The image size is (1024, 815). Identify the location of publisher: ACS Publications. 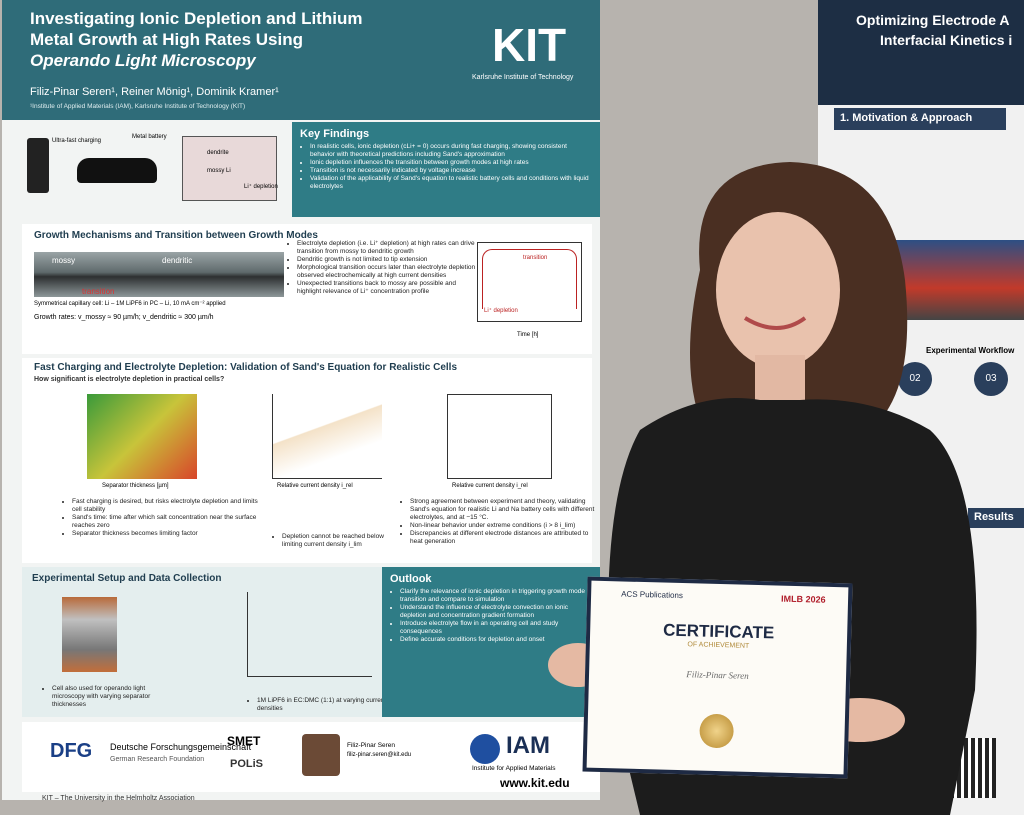
(652, 595).